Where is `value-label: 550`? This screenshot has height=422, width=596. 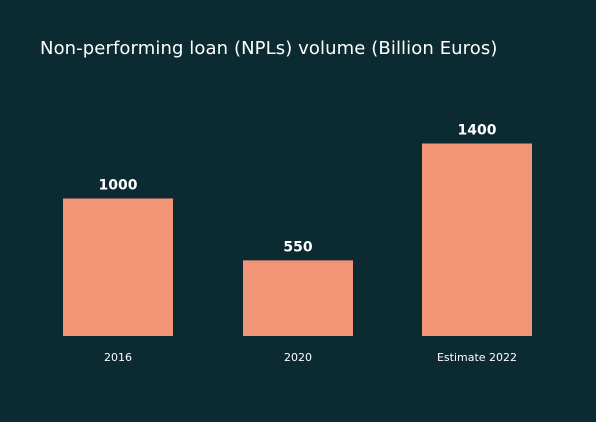 value-label: 550 is located at coordinates (297, 247).